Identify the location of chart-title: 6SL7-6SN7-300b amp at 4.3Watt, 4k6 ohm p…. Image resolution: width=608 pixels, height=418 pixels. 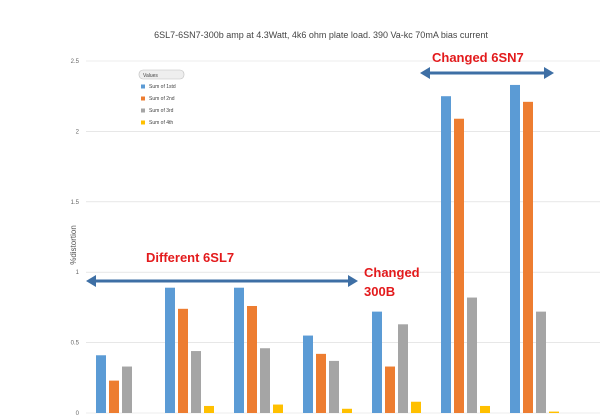
(321, 35).